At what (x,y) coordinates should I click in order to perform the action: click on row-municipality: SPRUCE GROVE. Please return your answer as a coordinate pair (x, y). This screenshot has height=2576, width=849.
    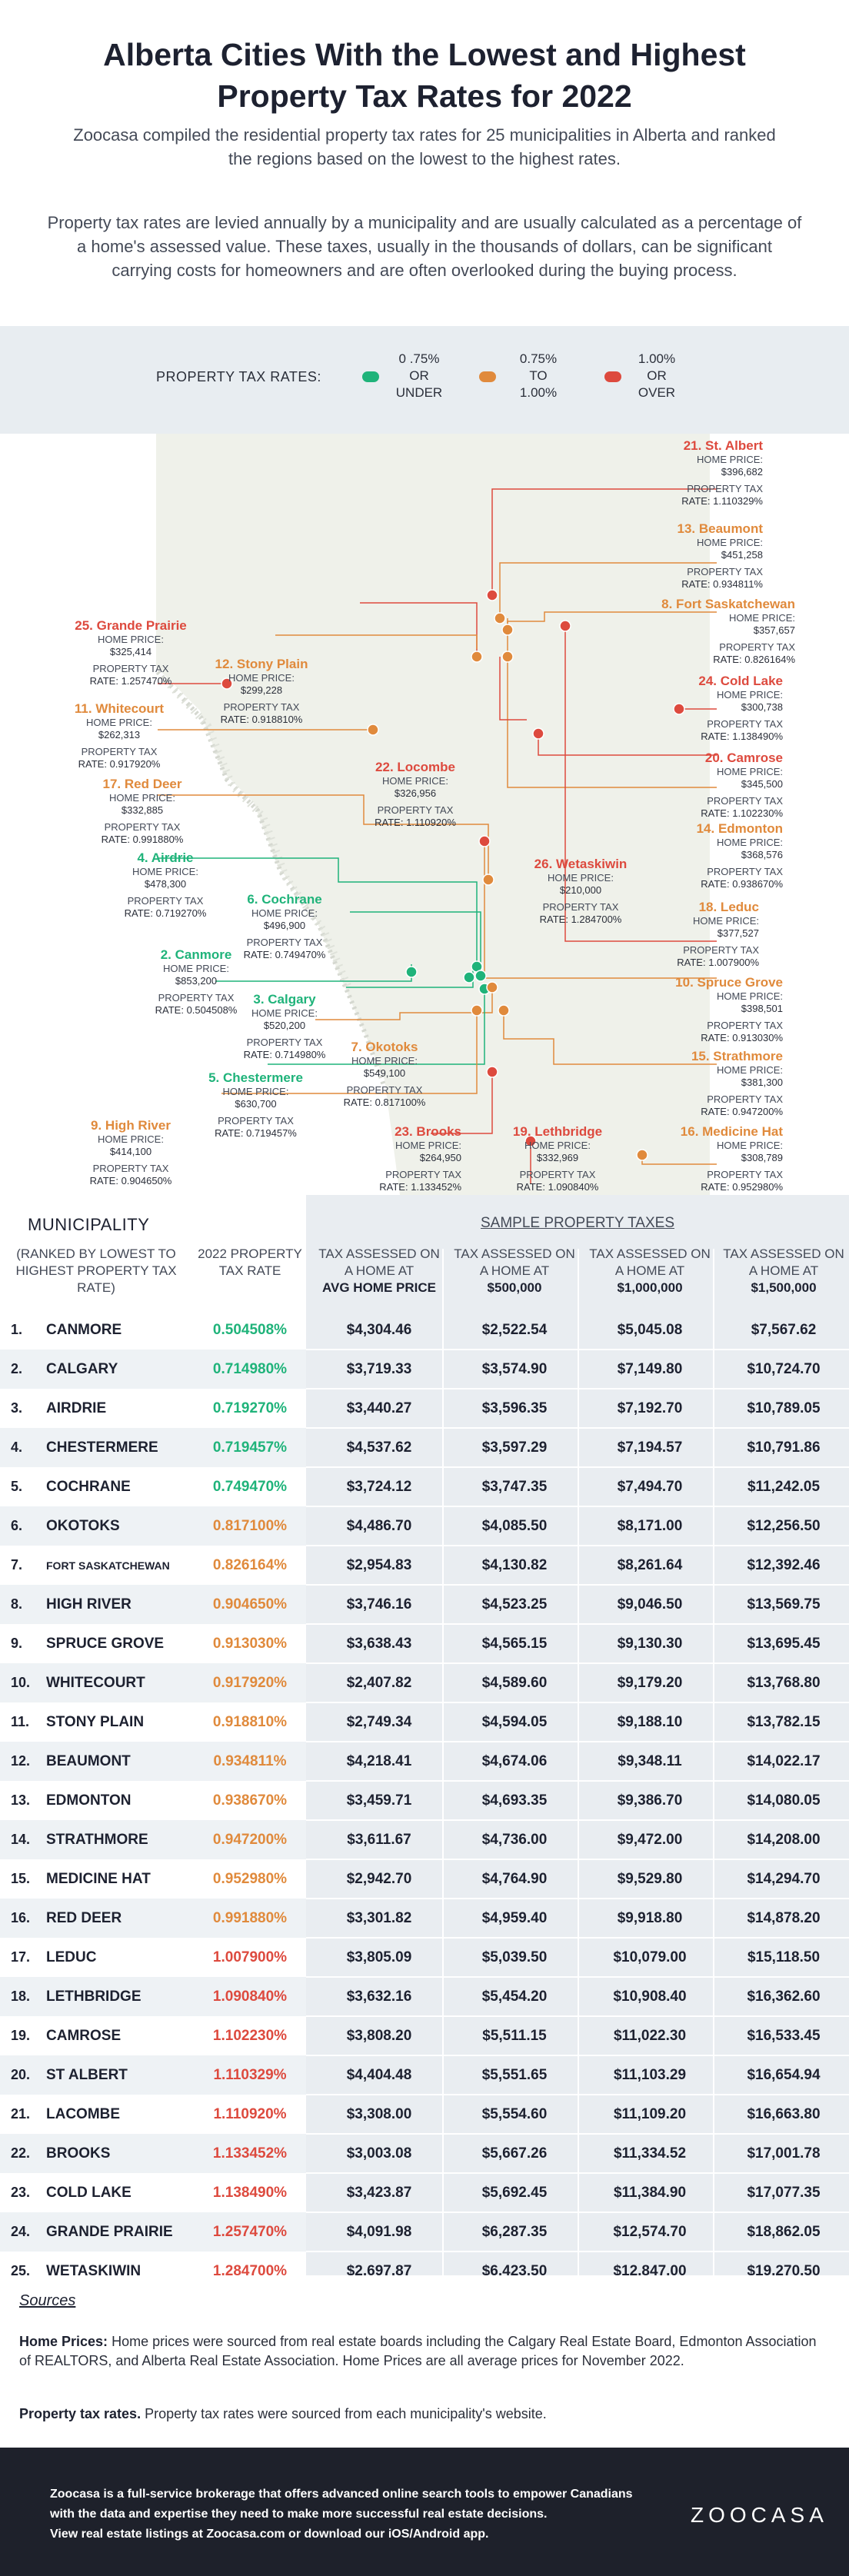
    Looking at the image, I should click on (105, 1644).